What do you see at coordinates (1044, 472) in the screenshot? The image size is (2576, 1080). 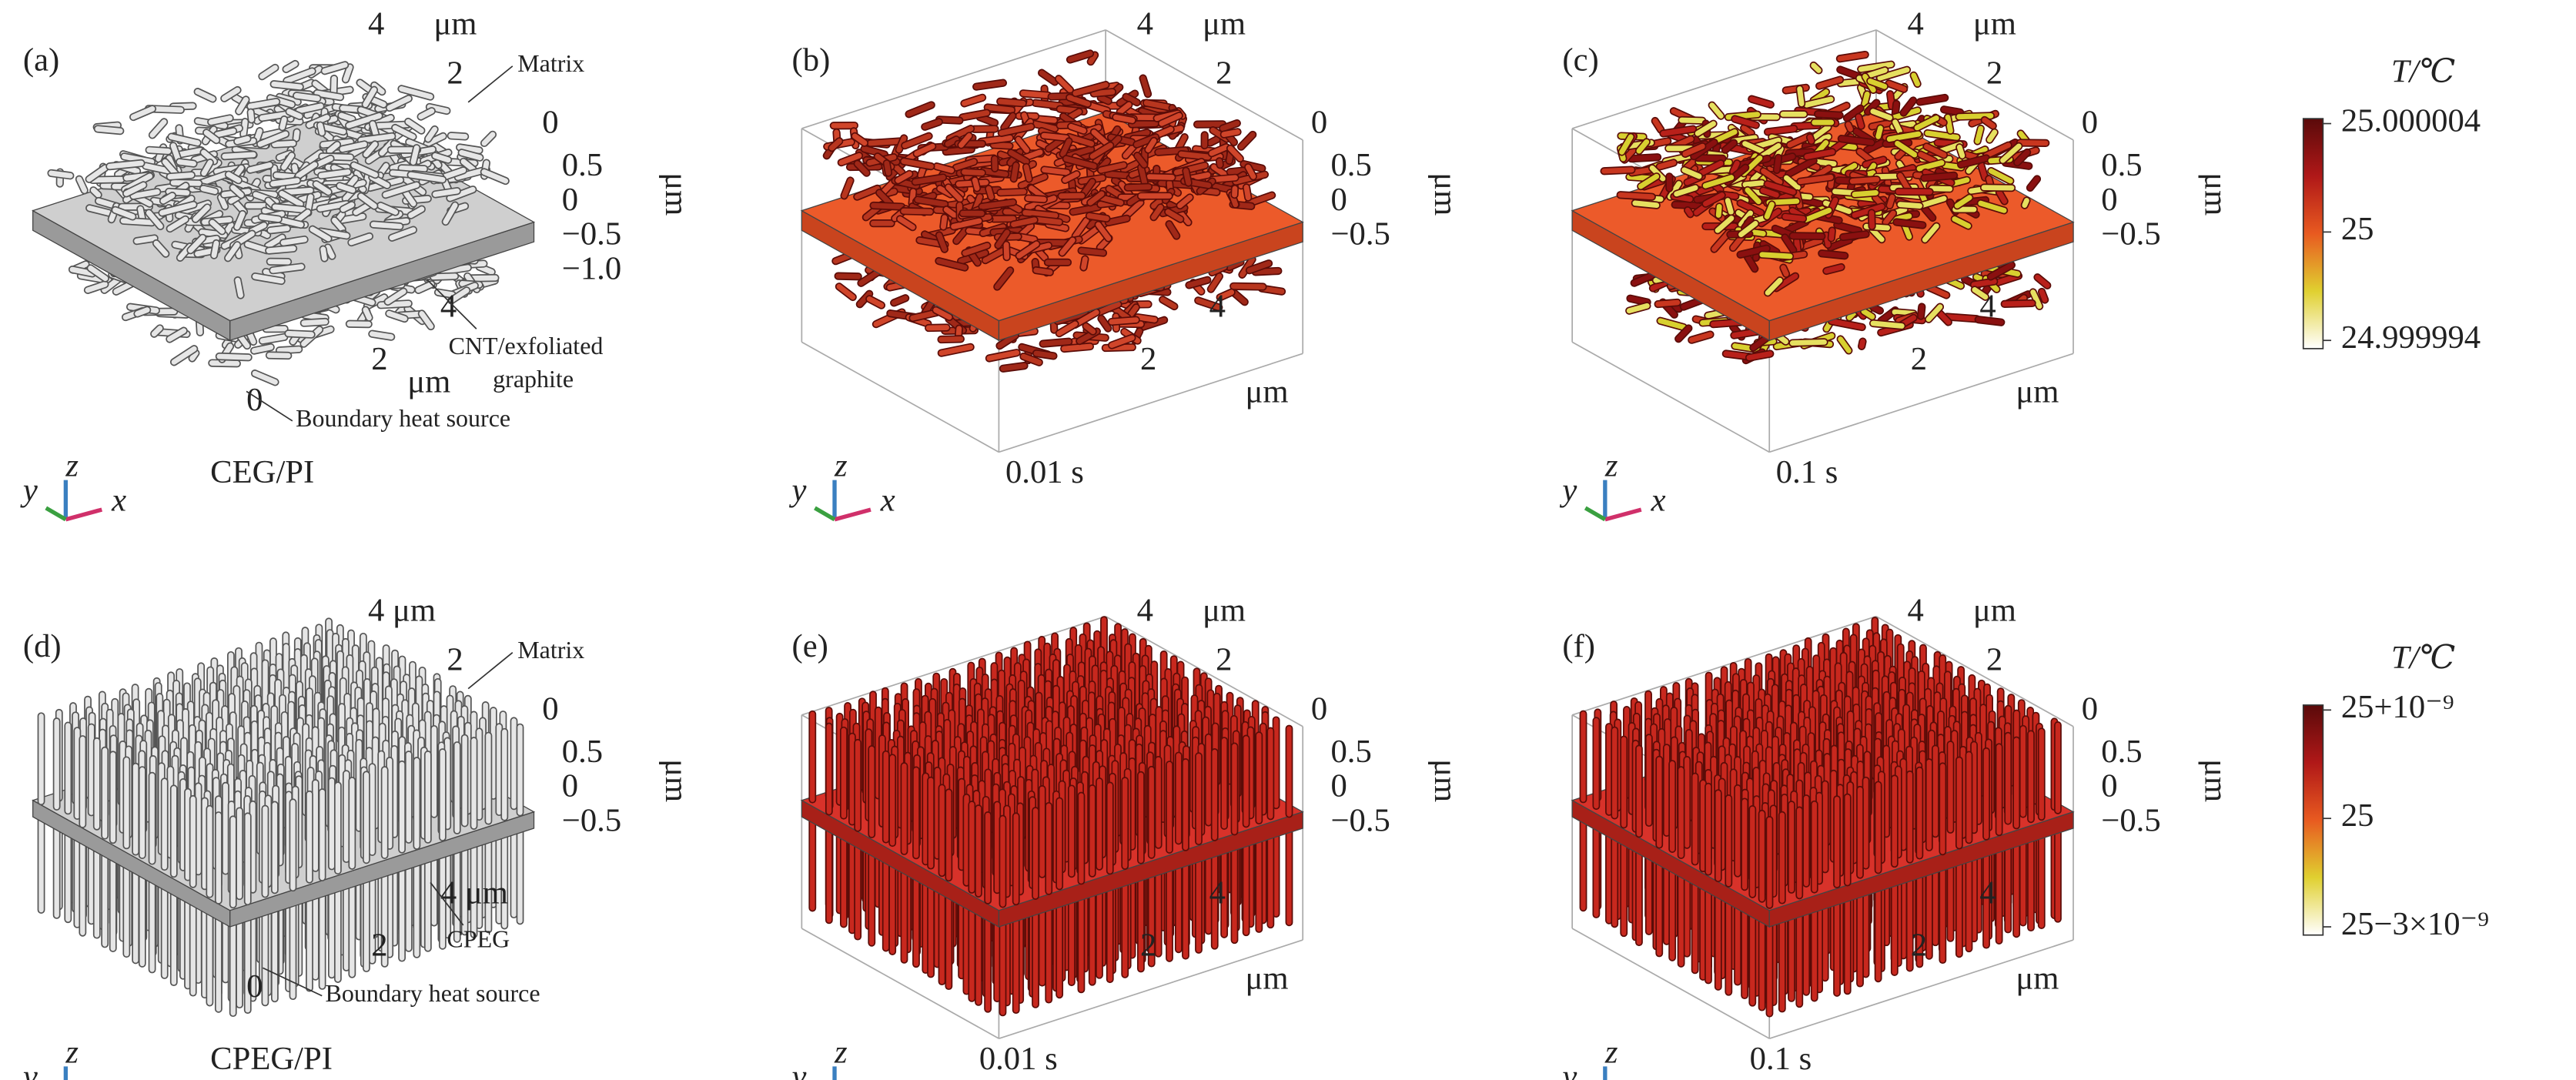 I see `label: 0.01 s` at bounding box center [1044, 472].